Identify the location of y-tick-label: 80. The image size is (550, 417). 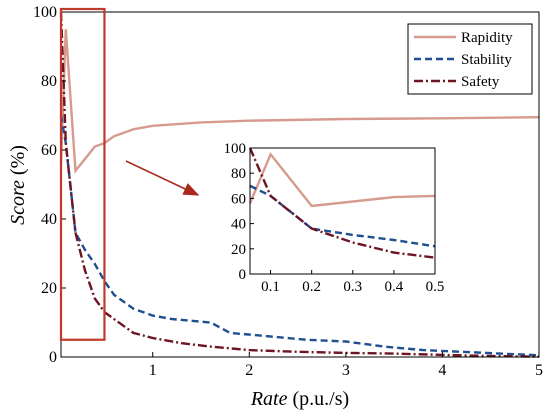
(49, 81).